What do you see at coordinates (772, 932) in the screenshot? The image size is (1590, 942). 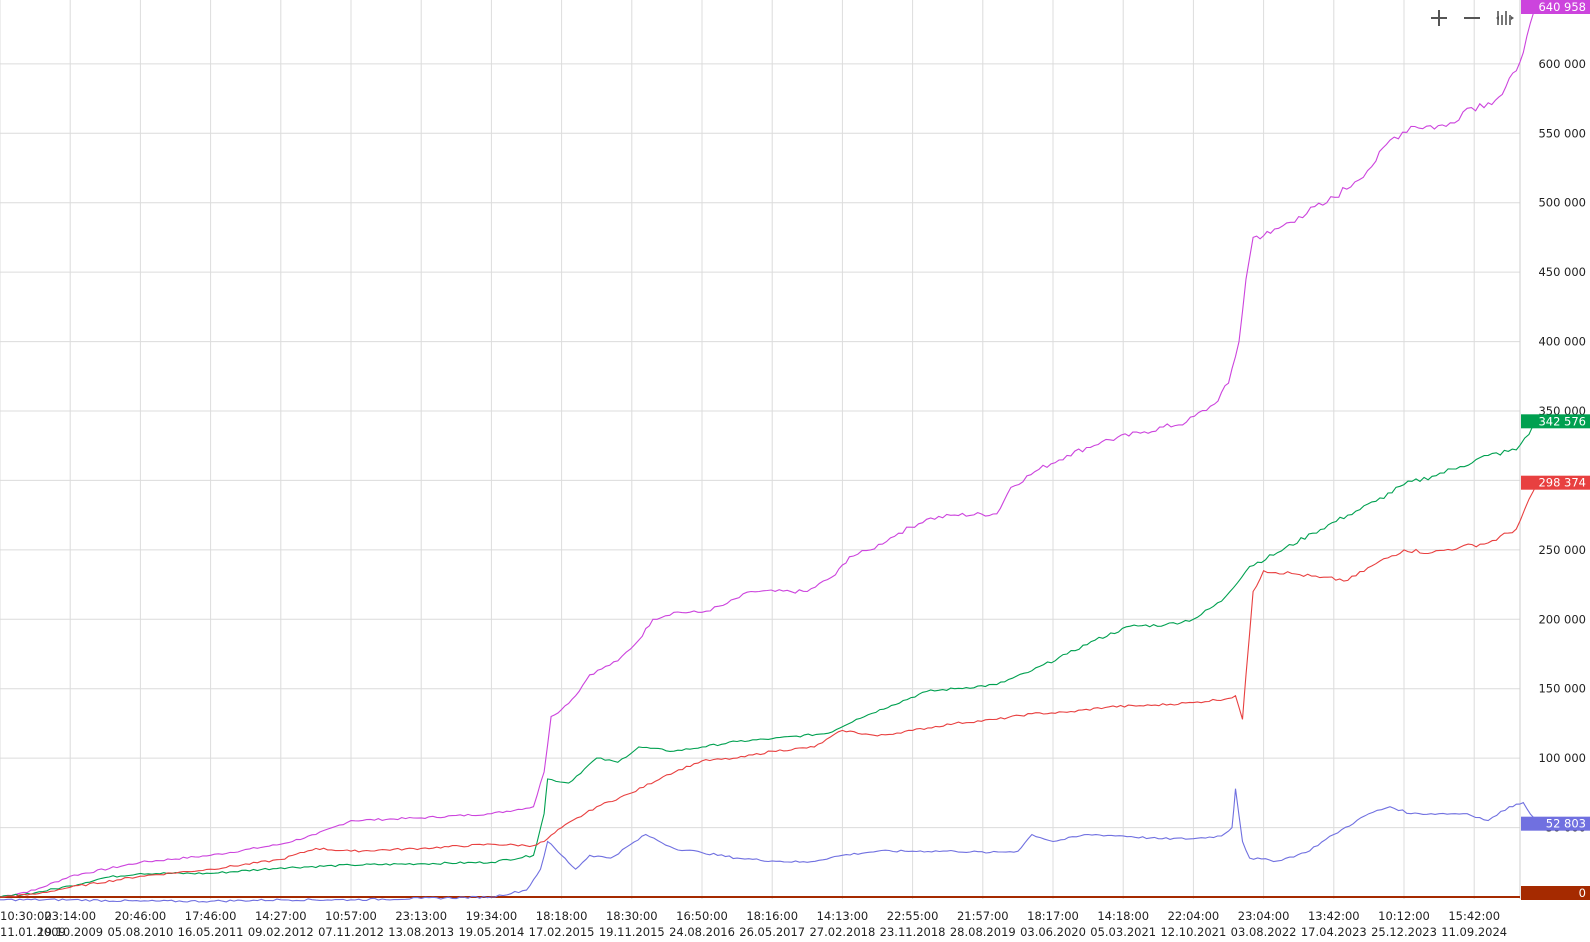 I see `x-tick-date: 26.05.2017` at bounding box center [772, 932].